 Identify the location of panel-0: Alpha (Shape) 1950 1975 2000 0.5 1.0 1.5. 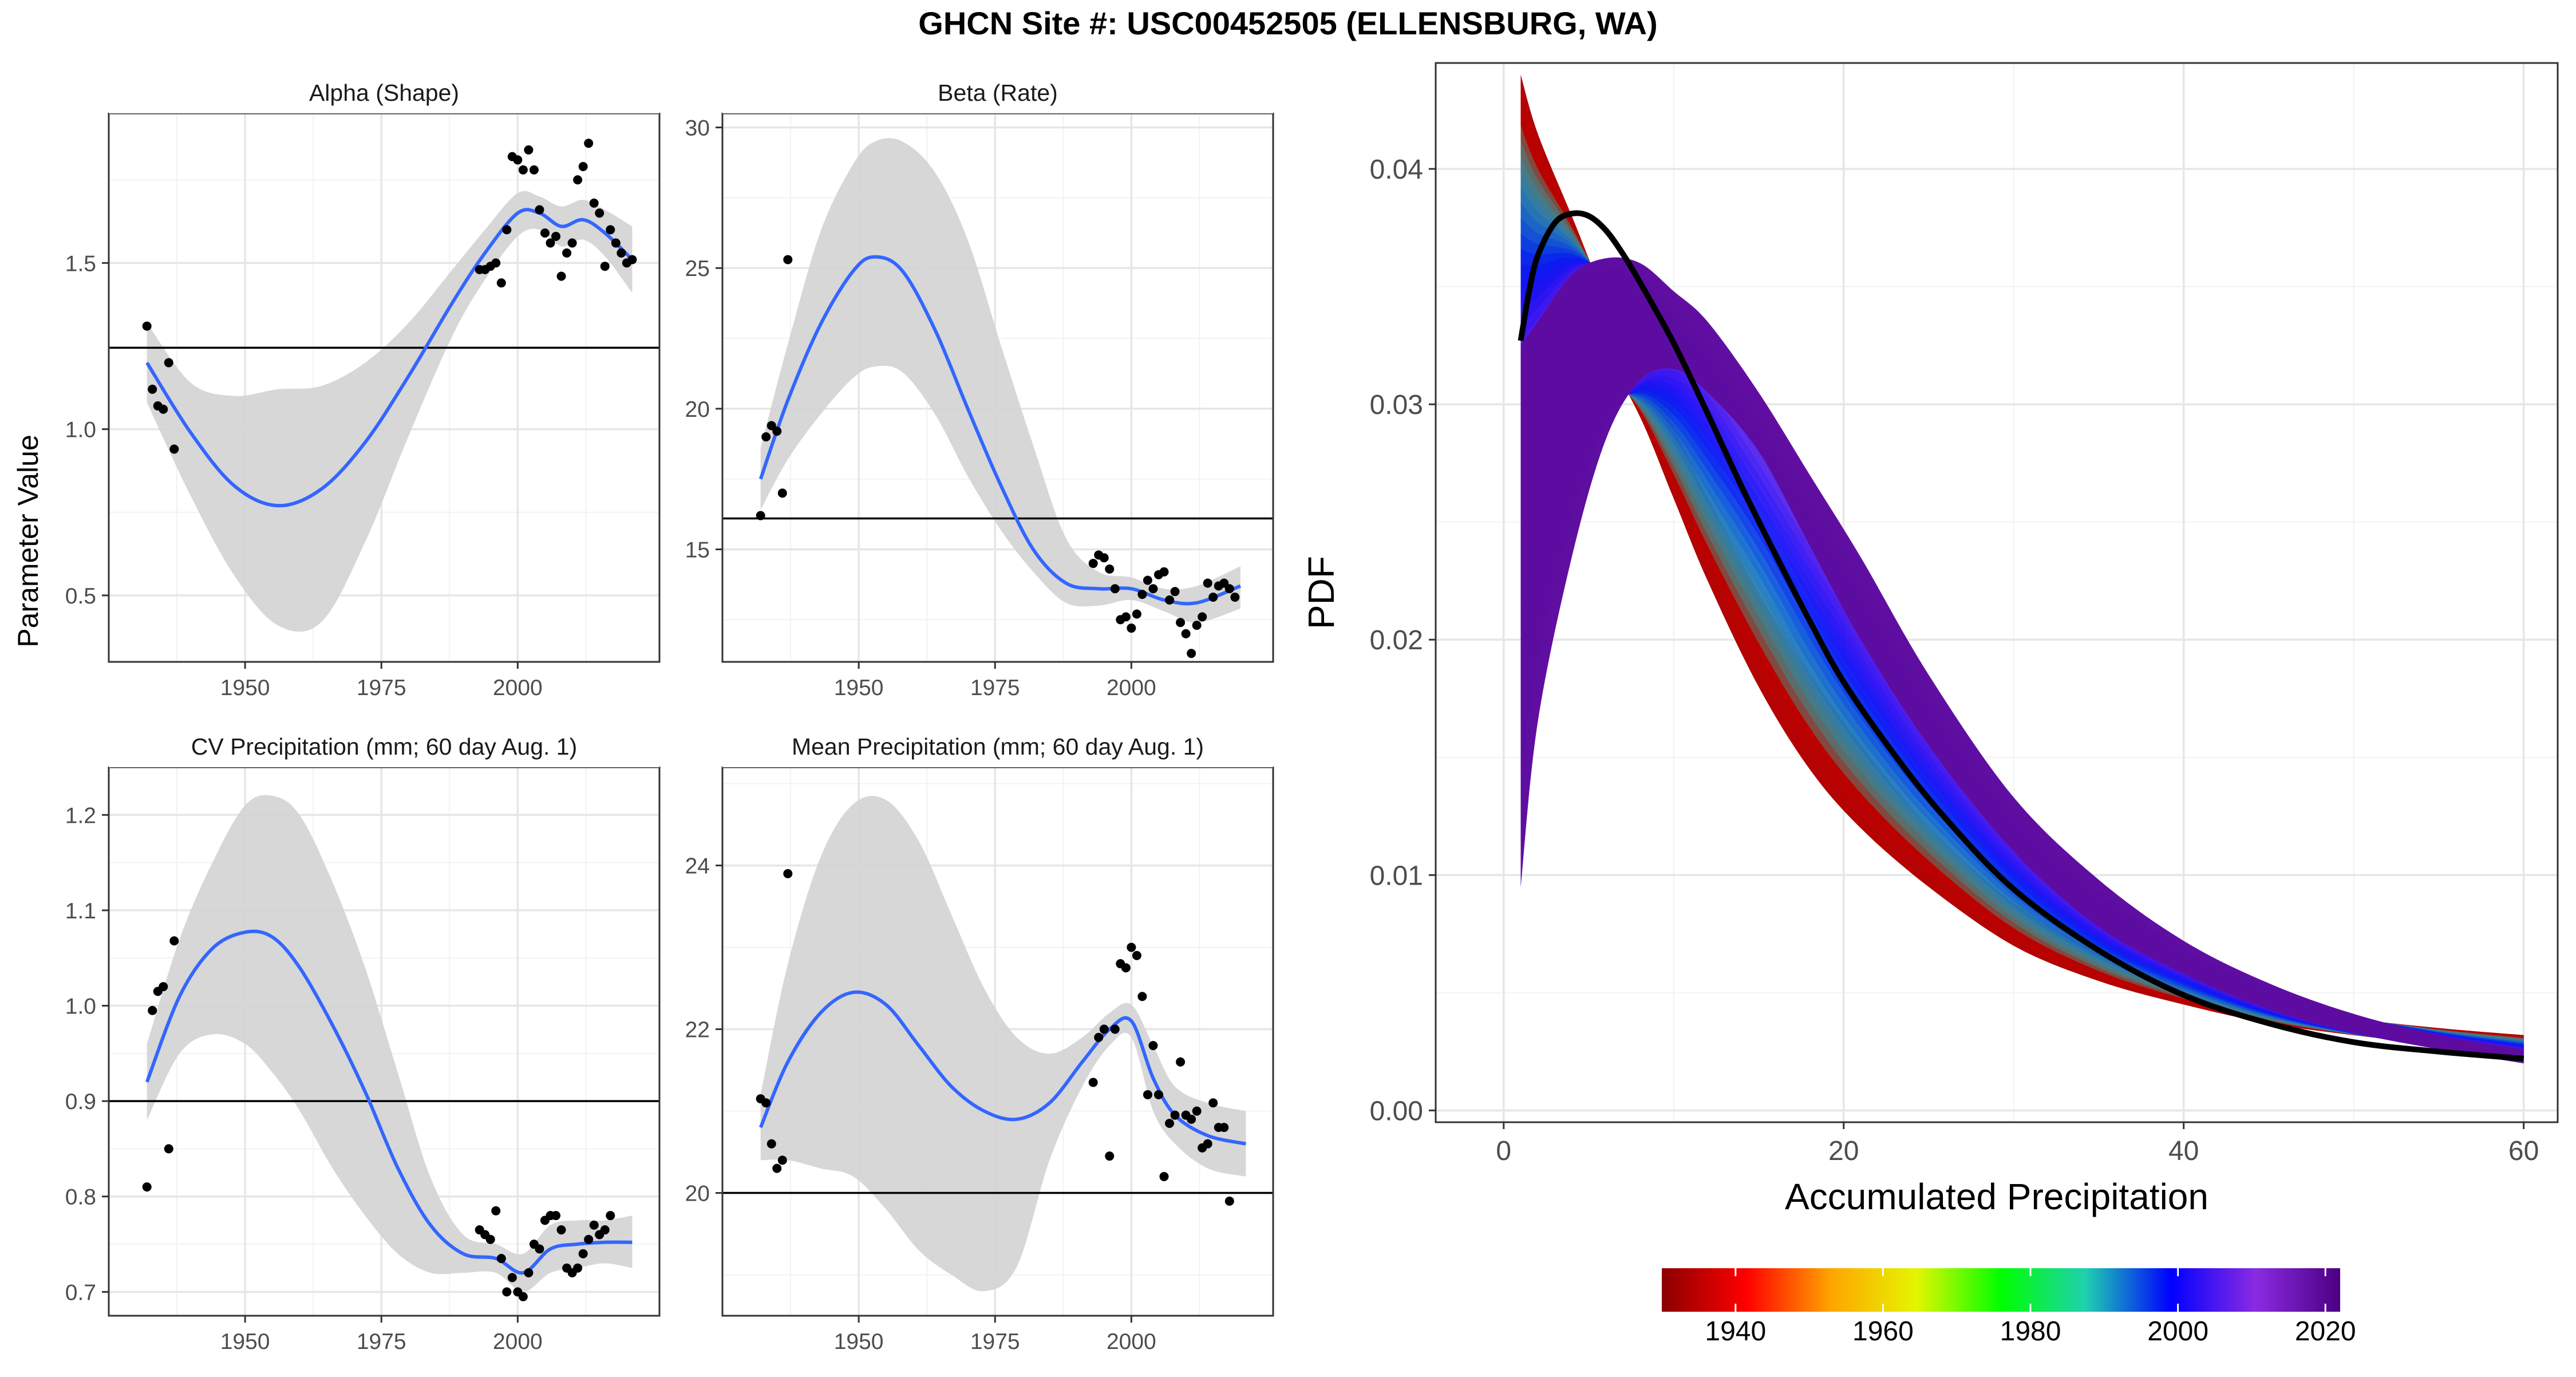
(363, 384).